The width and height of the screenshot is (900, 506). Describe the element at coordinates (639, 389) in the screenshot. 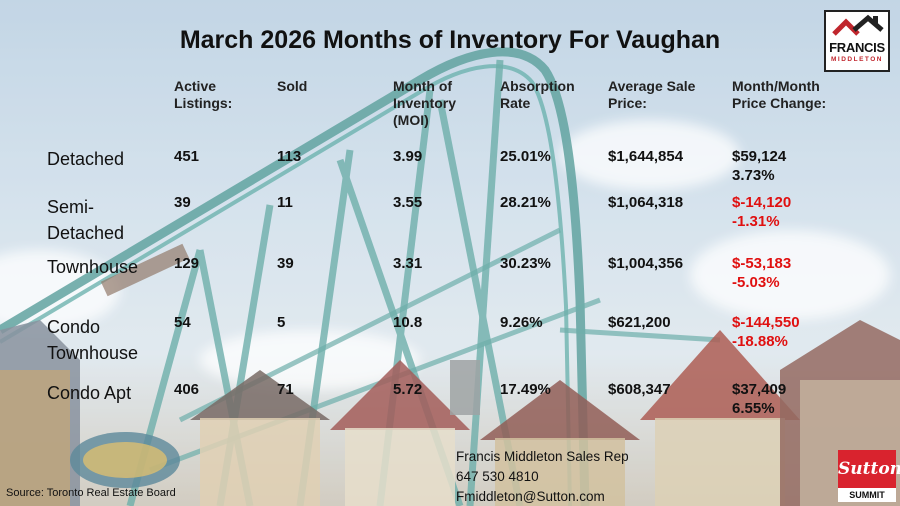

I see `cell-avg-price: $608,347` at that location.